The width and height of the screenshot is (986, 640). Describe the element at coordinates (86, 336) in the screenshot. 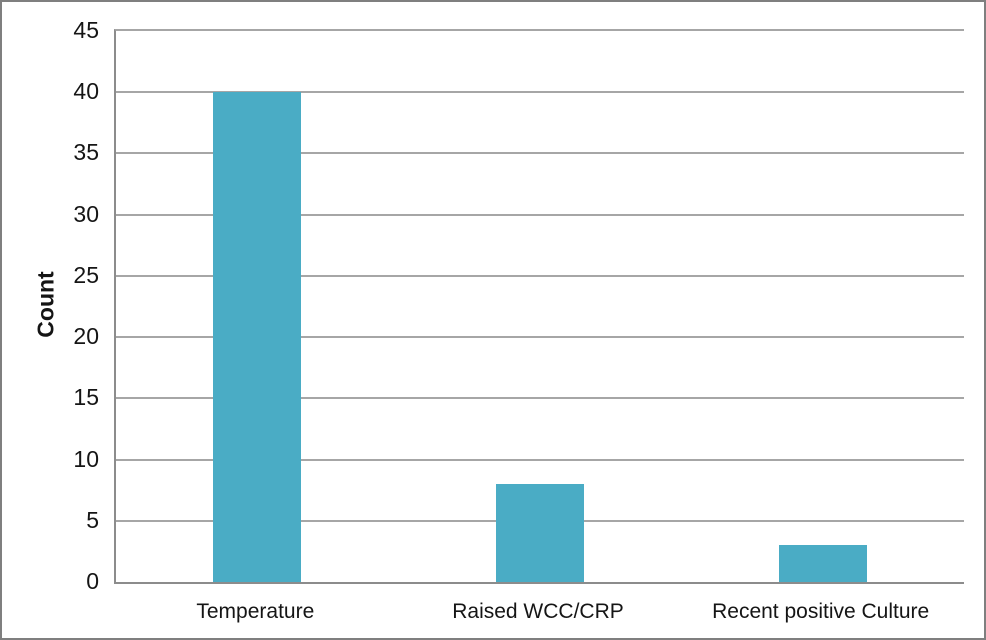

I see `y-tick-label: 20` at that location.